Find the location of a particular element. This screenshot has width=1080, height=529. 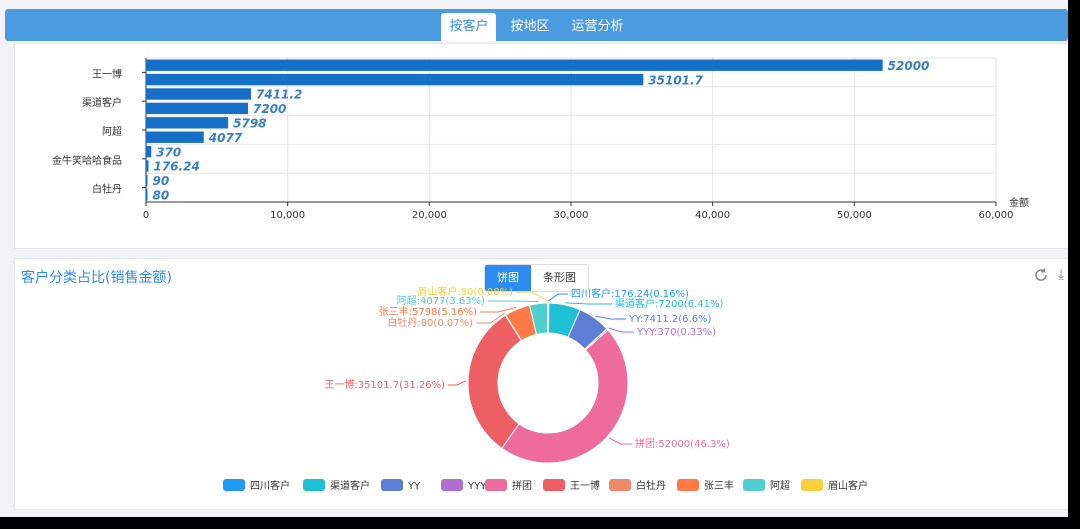

pie-slice-label: 阿超:4077(3.63%) is located at coordinates (441, 300).